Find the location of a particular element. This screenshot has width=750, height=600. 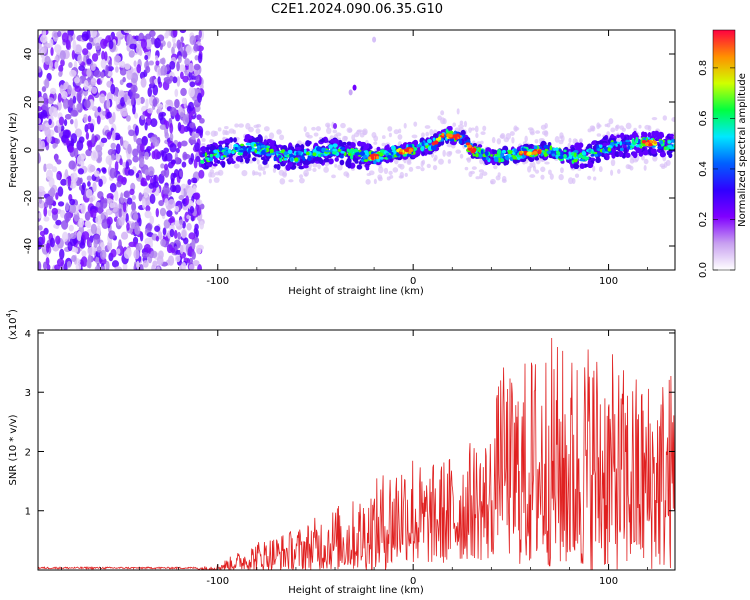

y-tick-label: 1 is located at coordinates (28, 512).